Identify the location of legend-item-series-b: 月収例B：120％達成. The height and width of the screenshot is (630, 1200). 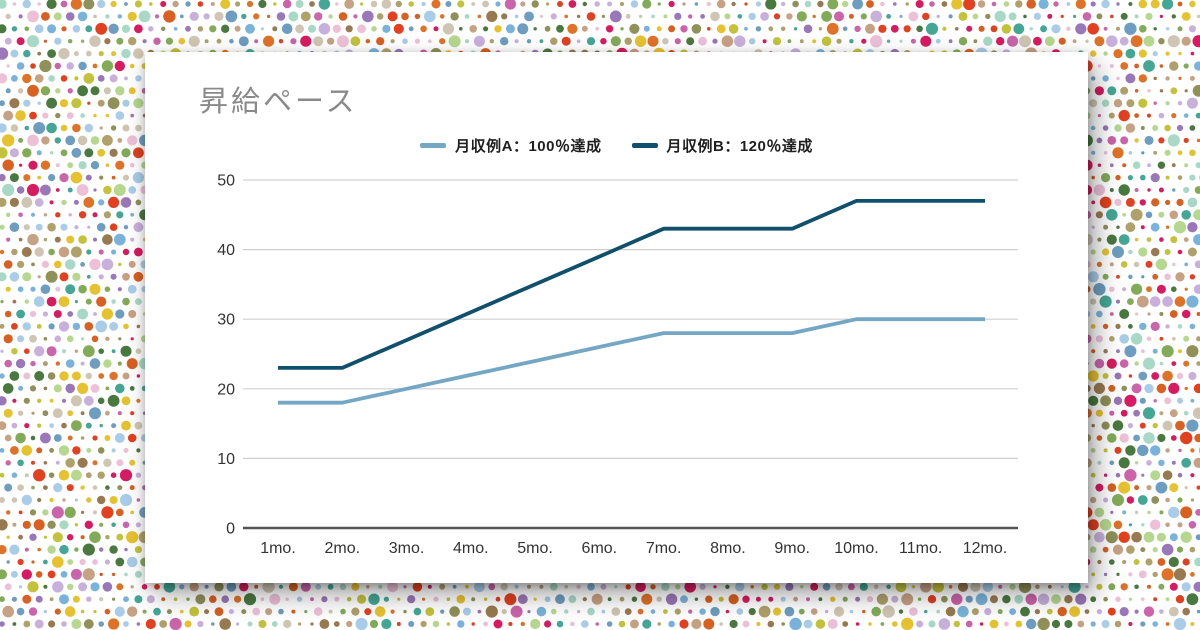
(722, 145).